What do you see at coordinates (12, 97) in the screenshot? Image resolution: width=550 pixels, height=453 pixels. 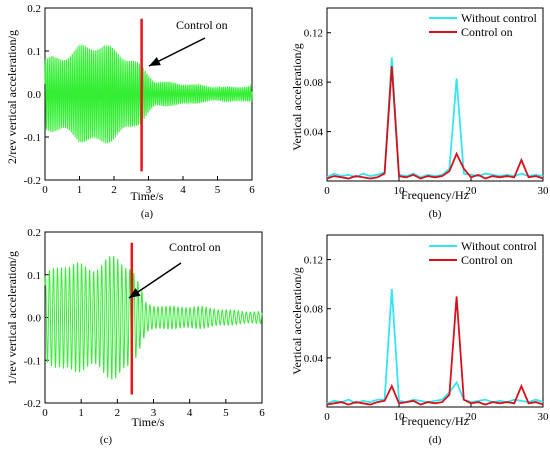 I see `ylabel-a: 2/rev vertical acceleration/g` at bounding box center [12, 97].